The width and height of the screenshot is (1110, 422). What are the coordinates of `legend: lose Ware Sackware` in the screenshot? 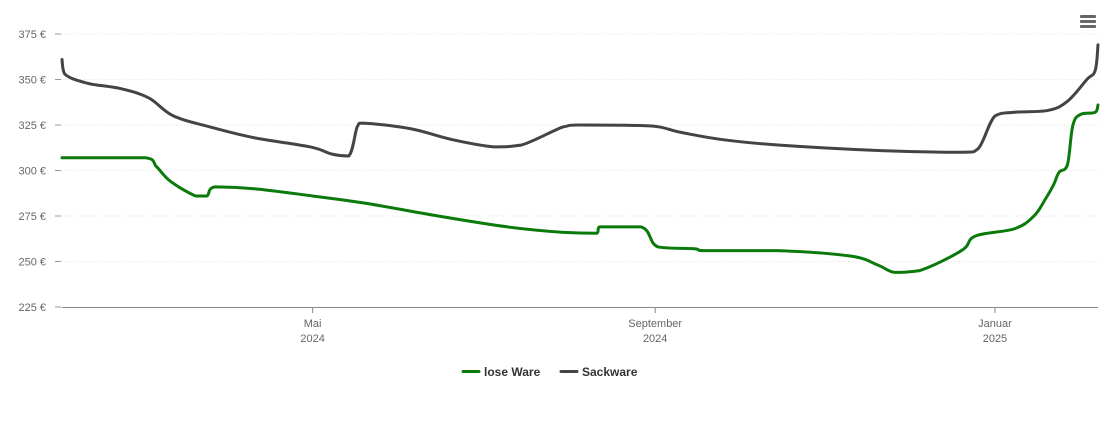 It's located at (549, 372).